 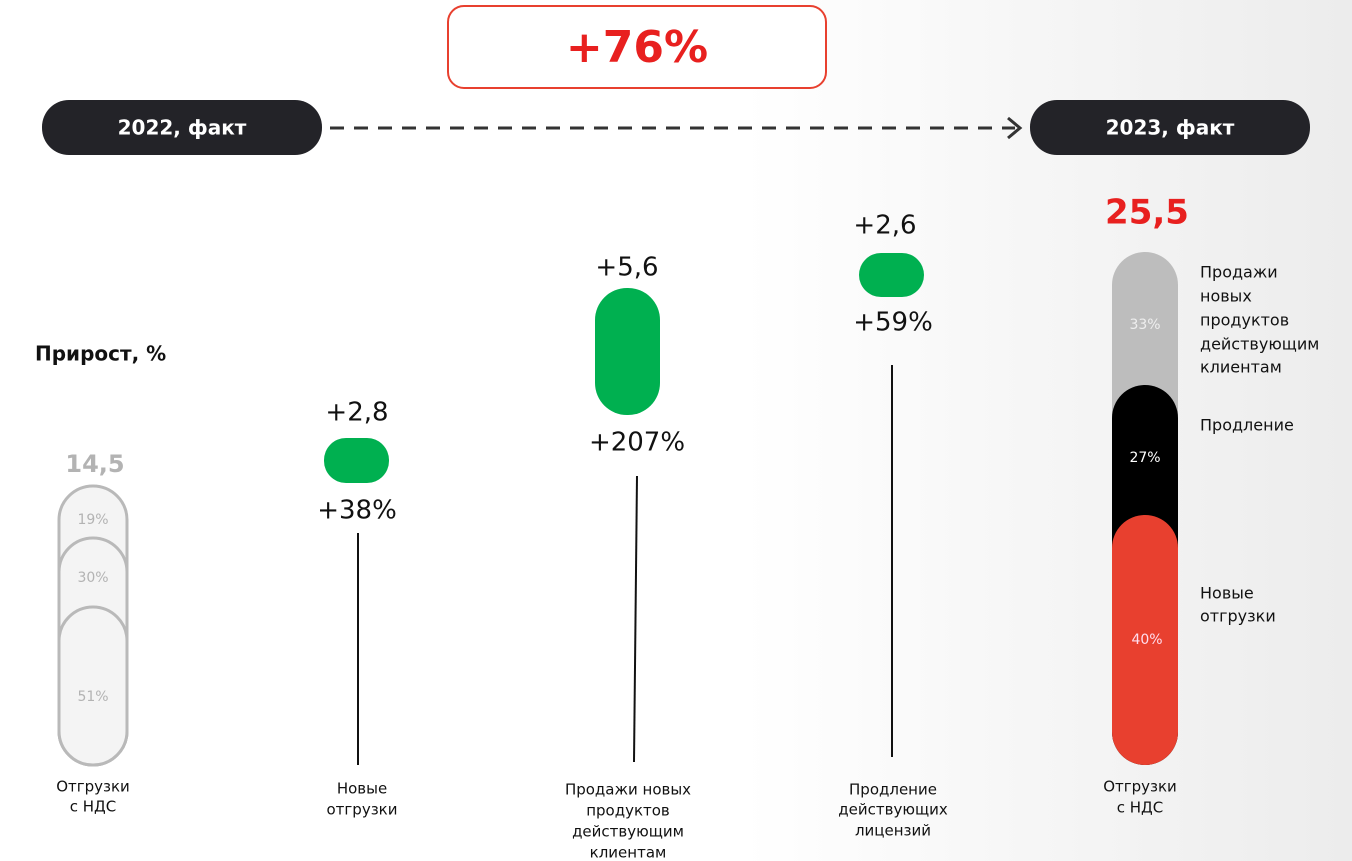 What do you see at coordinates (92, 520) in the screenshot?
I see `segment-label: 19%` at bounding box center [92, 520].